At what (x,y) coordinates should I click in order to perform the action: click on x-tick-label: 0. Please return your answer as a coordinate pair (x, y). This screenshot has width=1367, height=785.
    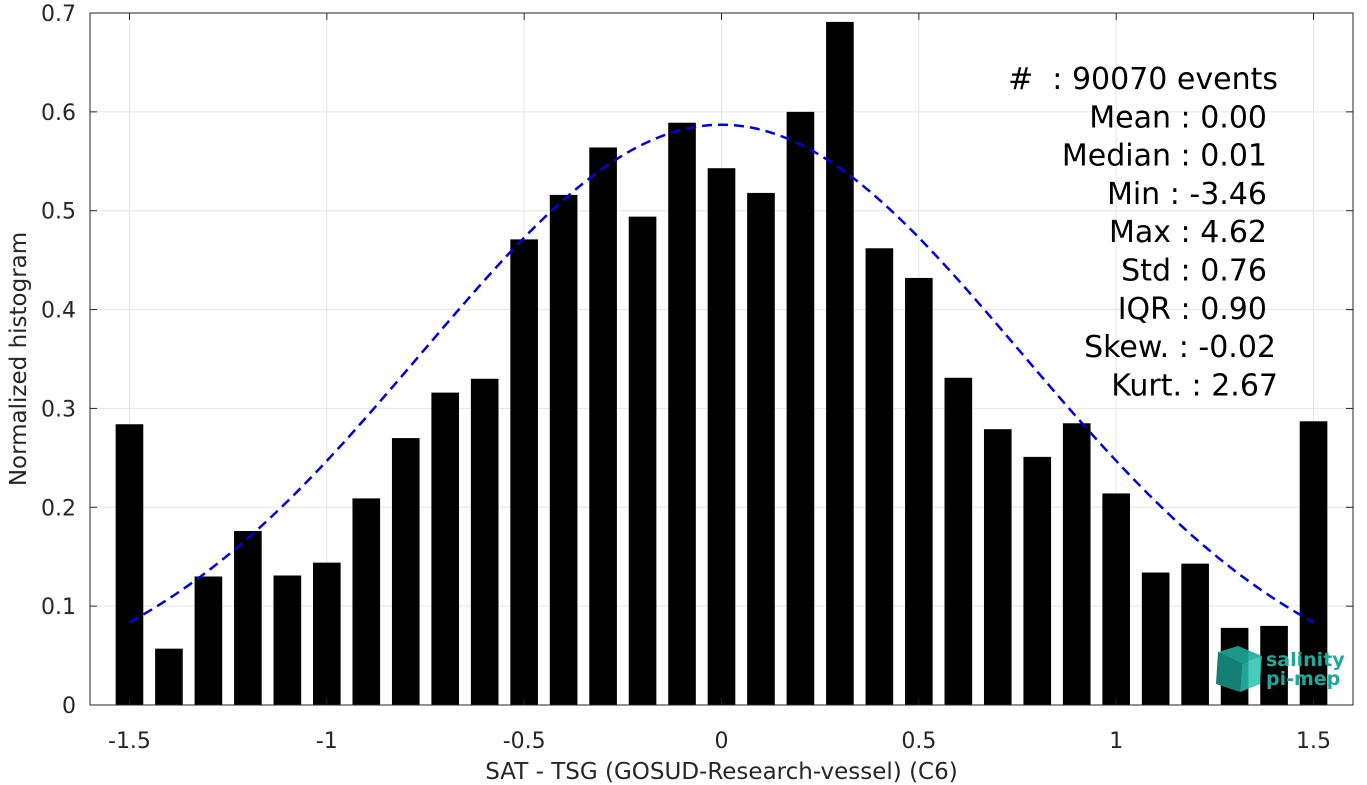
    Looking at the image, I should click on (722, 741).